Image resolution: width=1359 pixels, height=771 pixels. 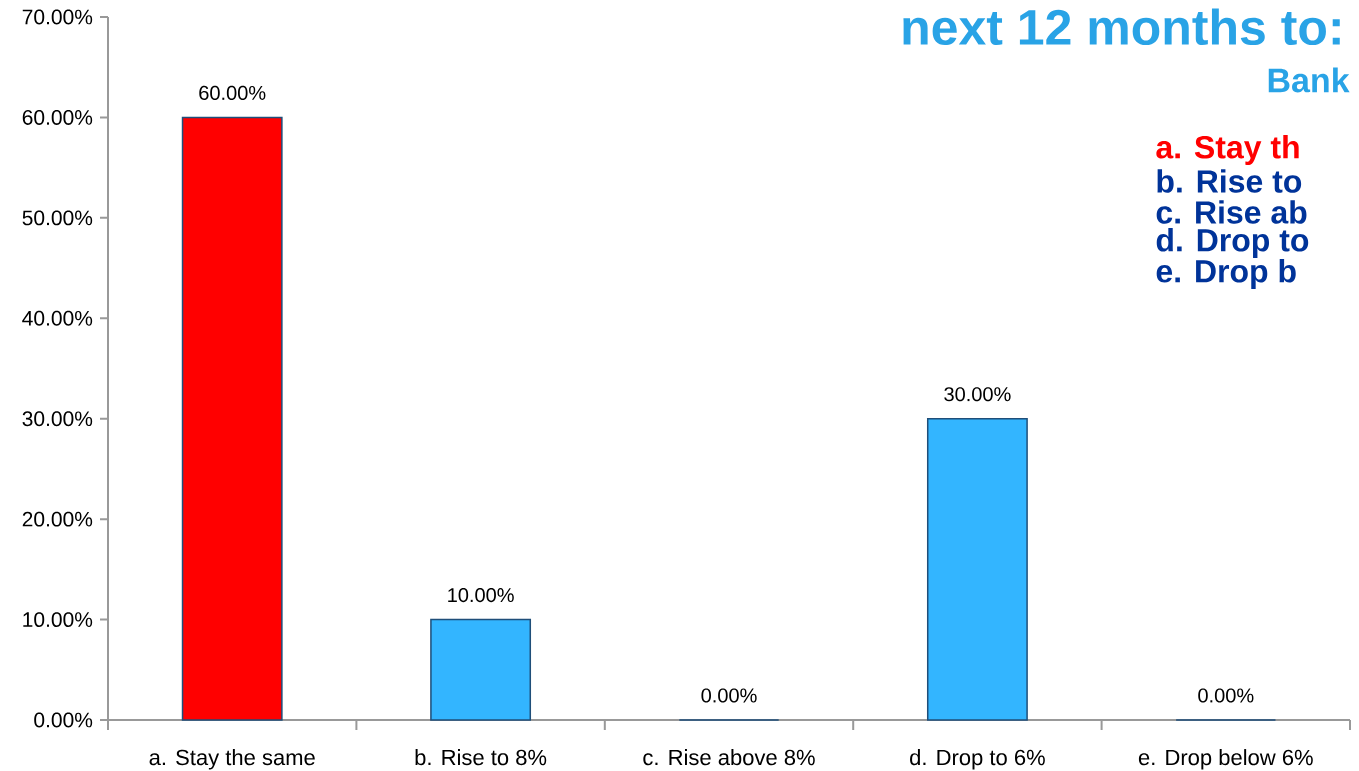 I want to click on annotation: a. Stay th, so click(x=1227, y=150).